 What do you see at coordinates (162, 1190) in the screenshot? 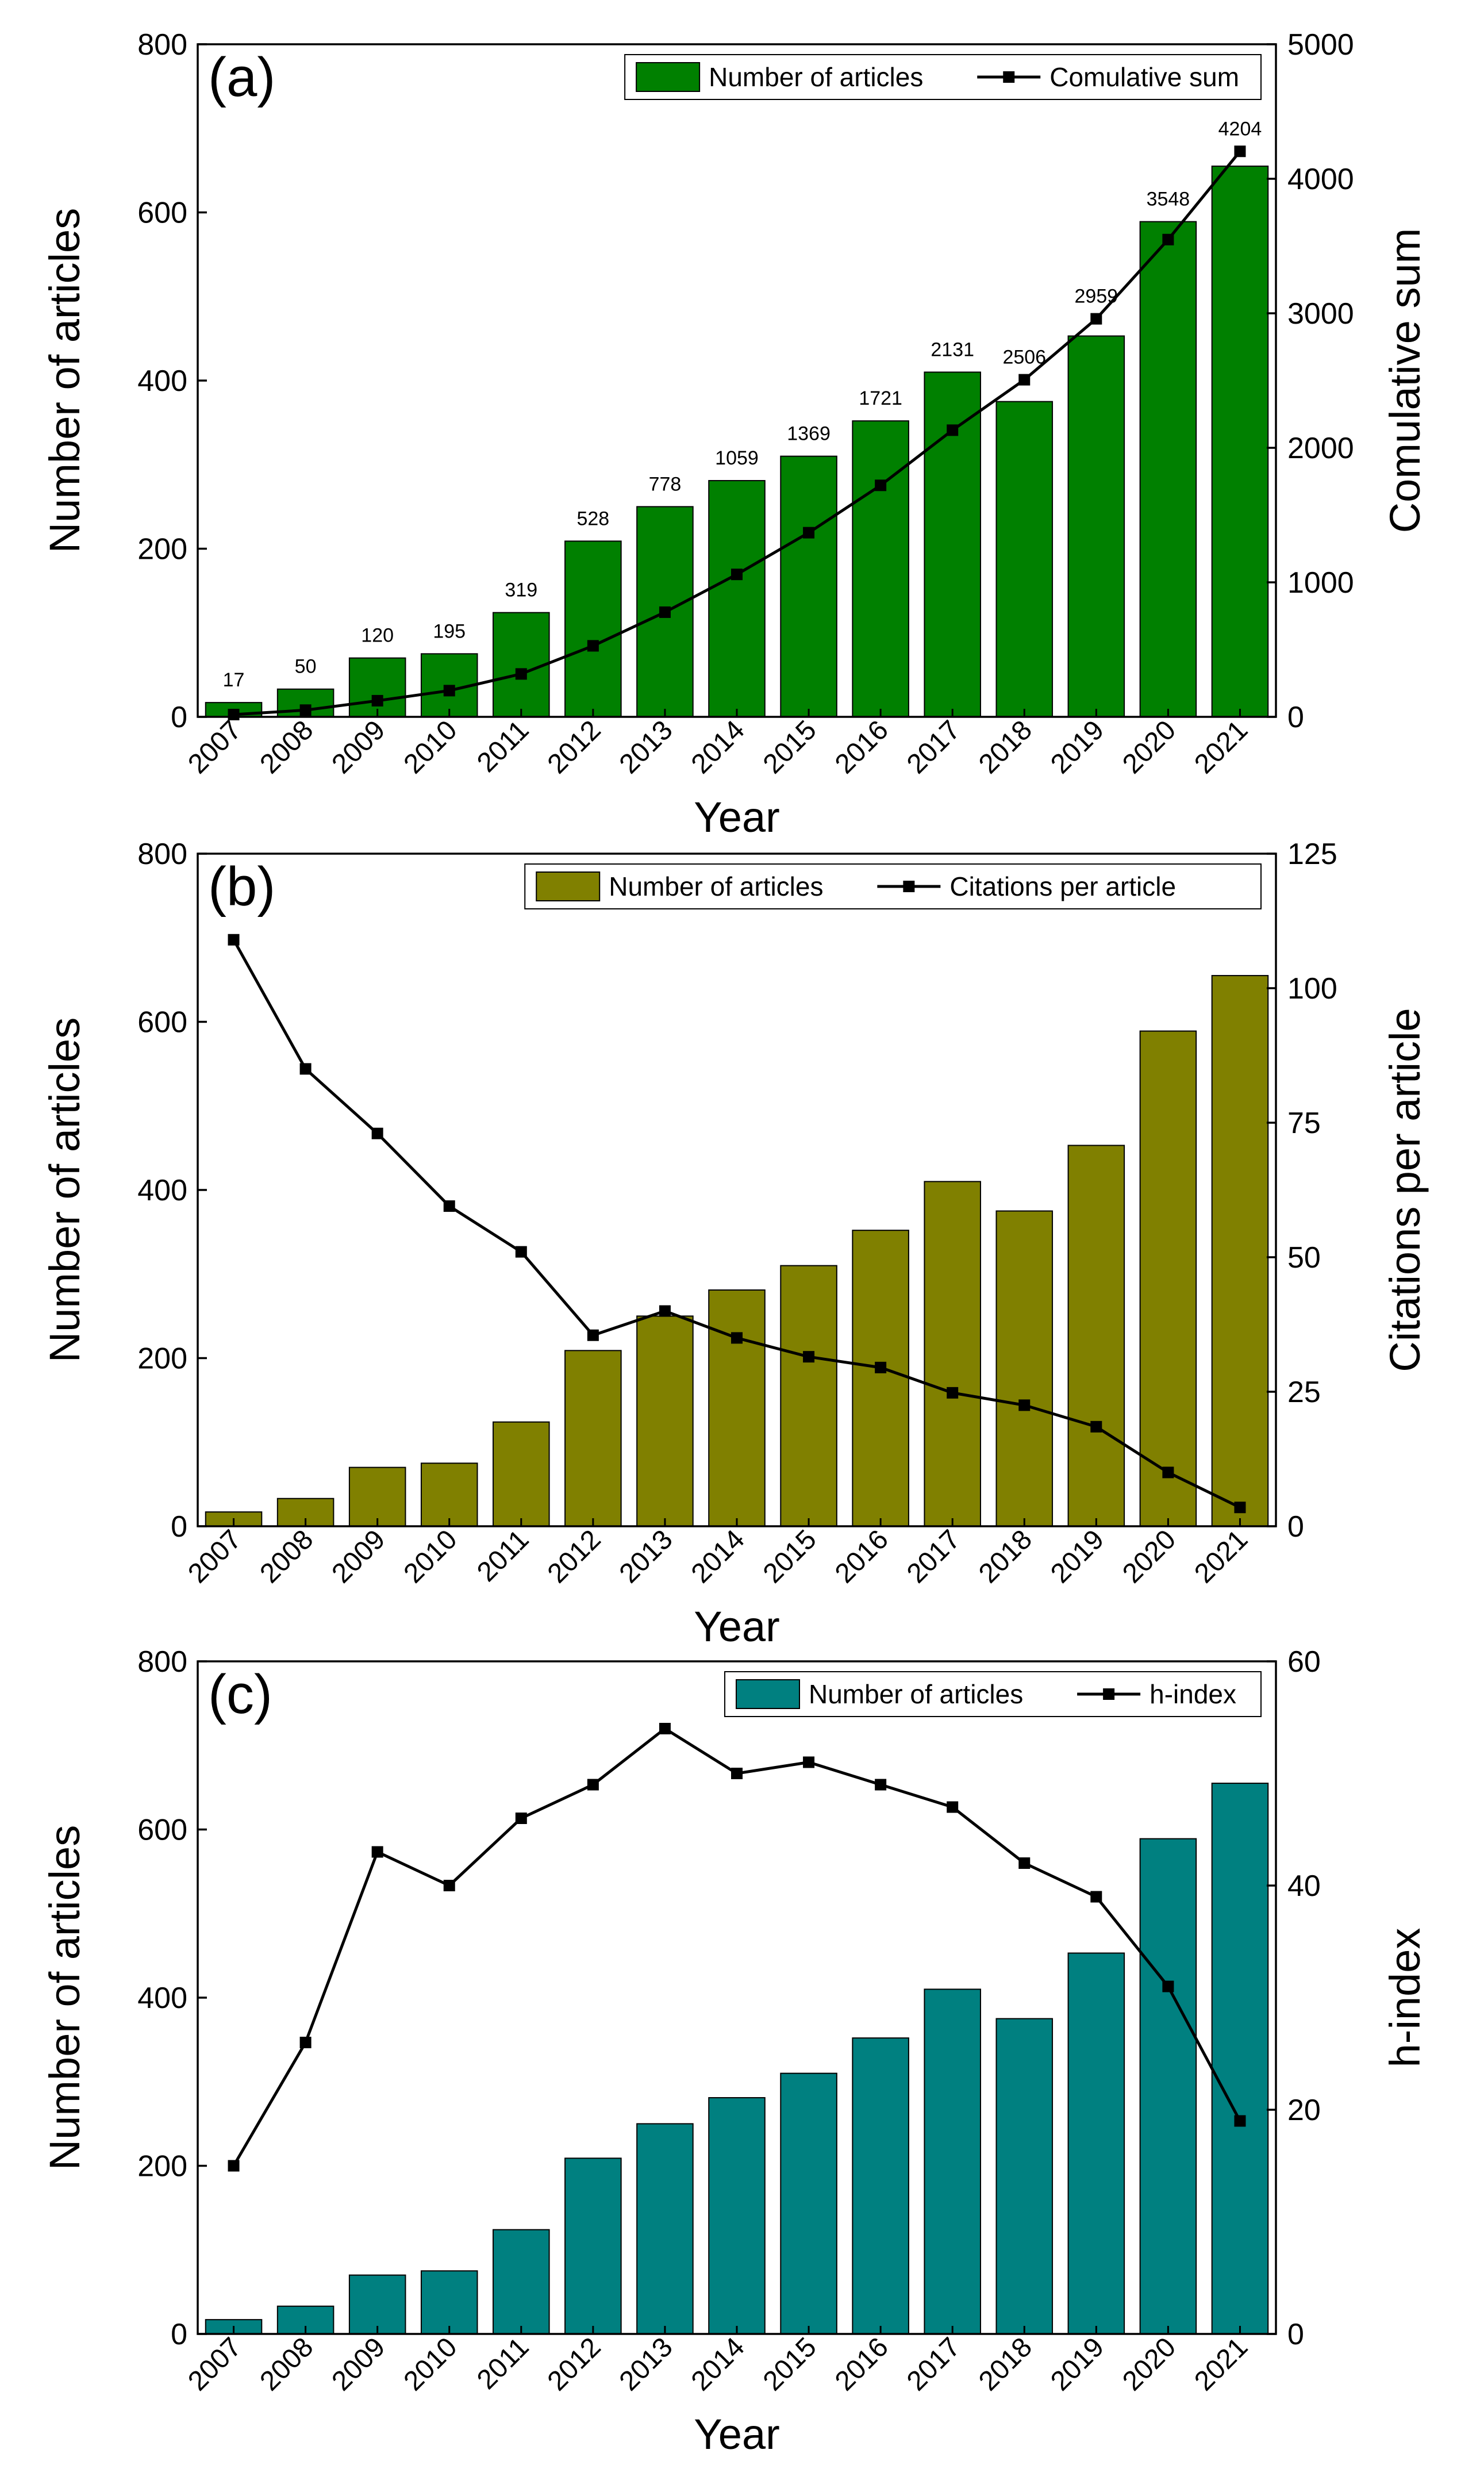
I see `left-tick-label: 400` at bounding box center [162, 1190].